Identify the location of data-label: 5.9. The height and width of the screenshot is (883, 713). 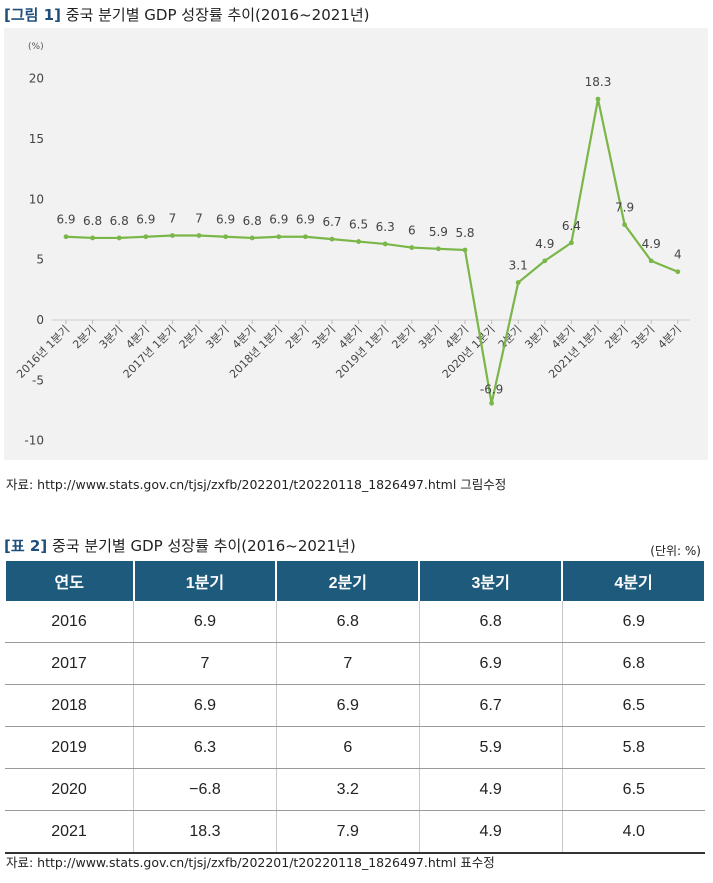
(438, 232).